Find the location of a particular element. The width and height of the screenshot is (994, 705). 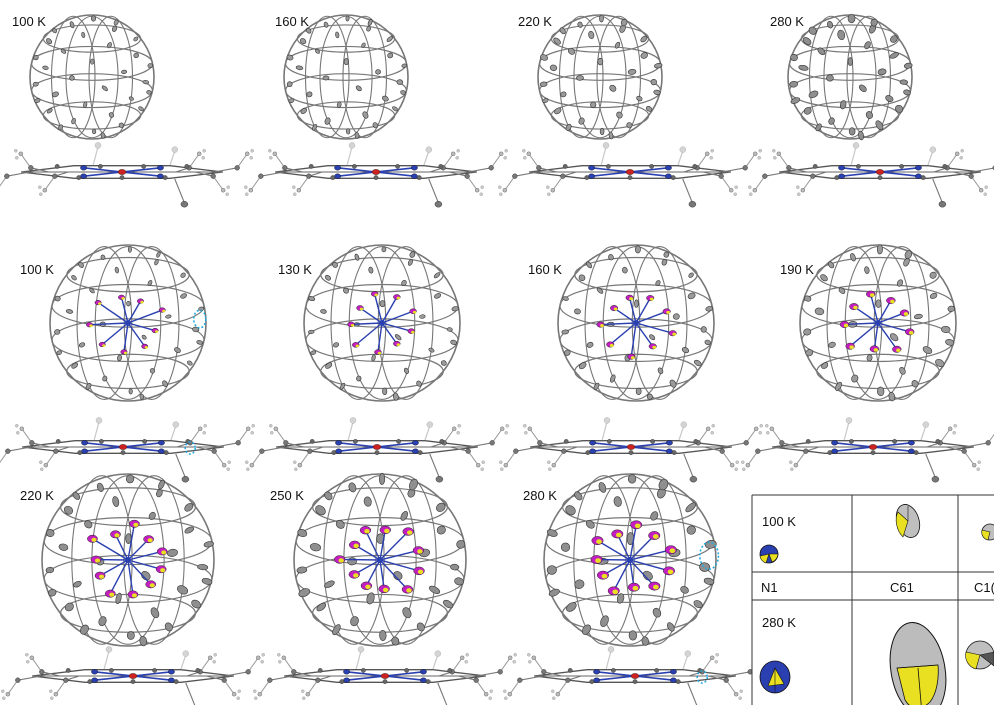

ellipsoid-n1-100k is located at coordinates (769, 554).